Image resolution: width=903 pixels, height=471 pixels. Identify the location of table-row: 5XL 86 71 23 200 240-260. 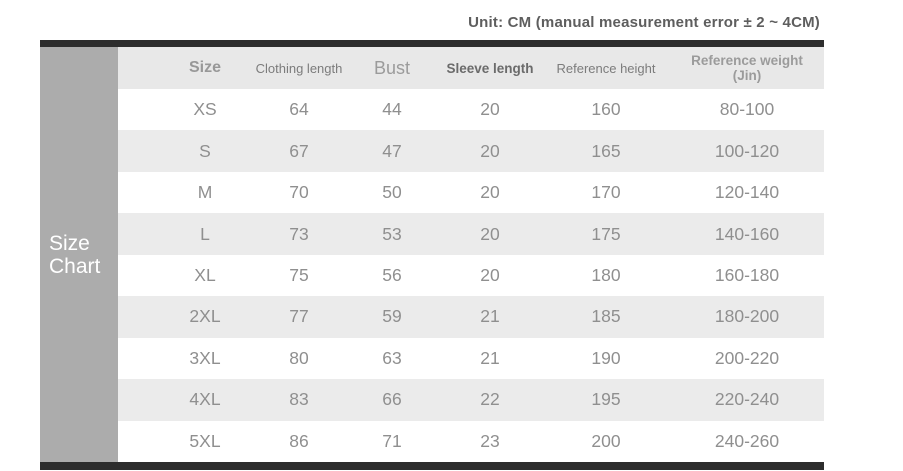
(471, 442).